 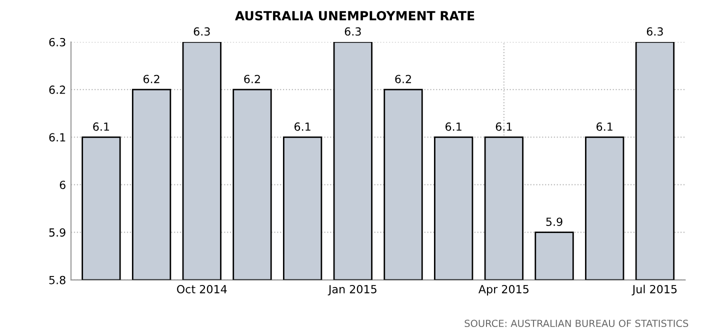 What do you see at coordinates (503, 290) in the screenshot?
I see `x-tick-label: Apr 2015` at bounding box center [503, 290].